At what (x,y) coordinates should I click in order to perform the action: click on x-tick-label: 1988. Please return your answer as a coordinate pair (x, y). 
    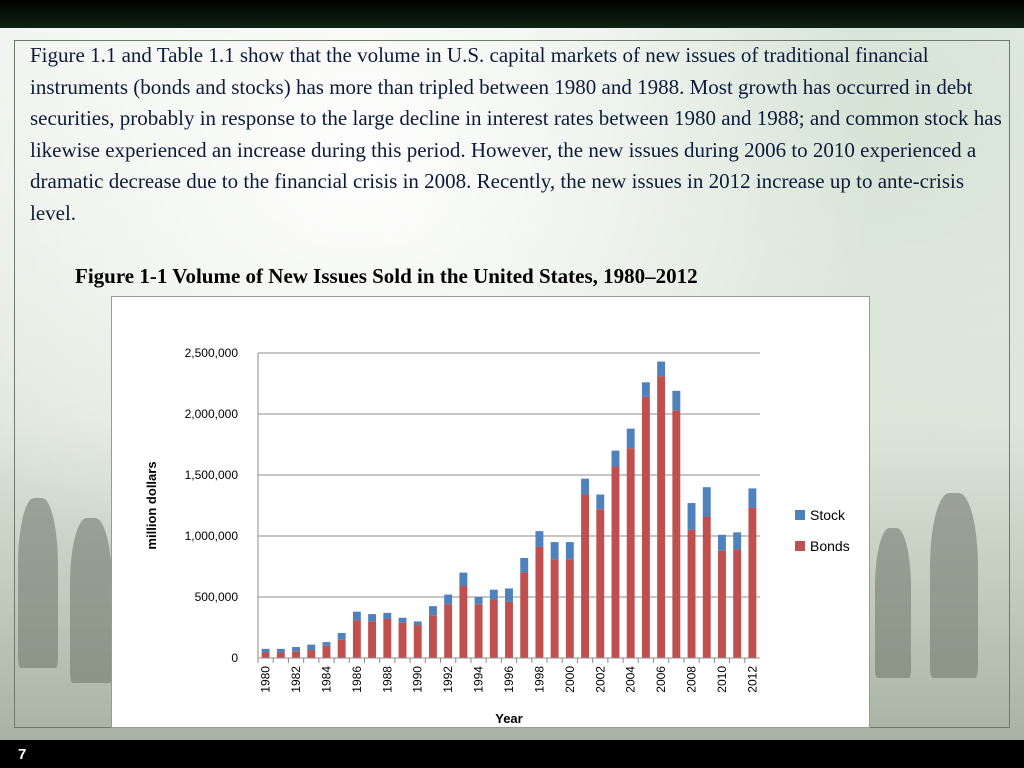
    Looking at the image, I should click on (387, 679).